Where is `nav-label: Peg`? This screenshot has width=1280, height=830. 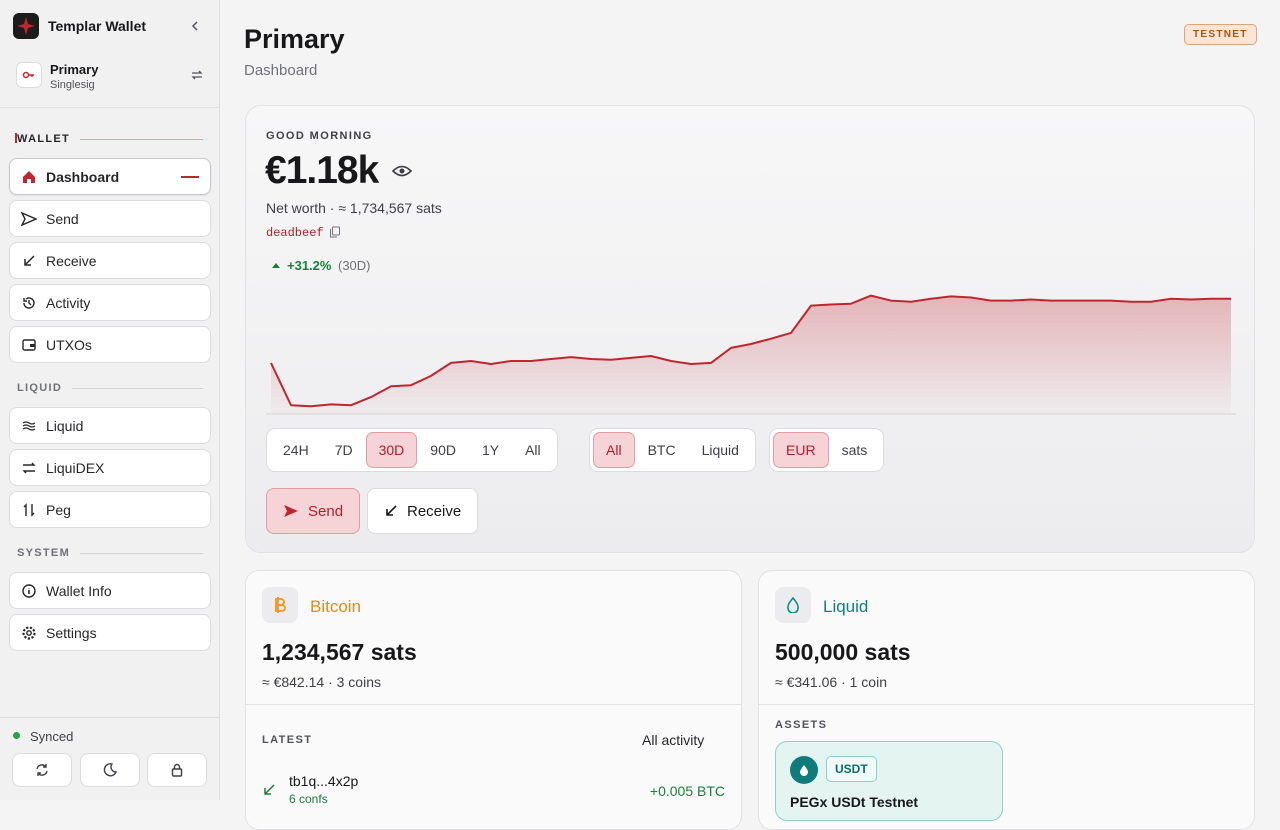 nav-label: Peg is located at coordinates (58, 509).